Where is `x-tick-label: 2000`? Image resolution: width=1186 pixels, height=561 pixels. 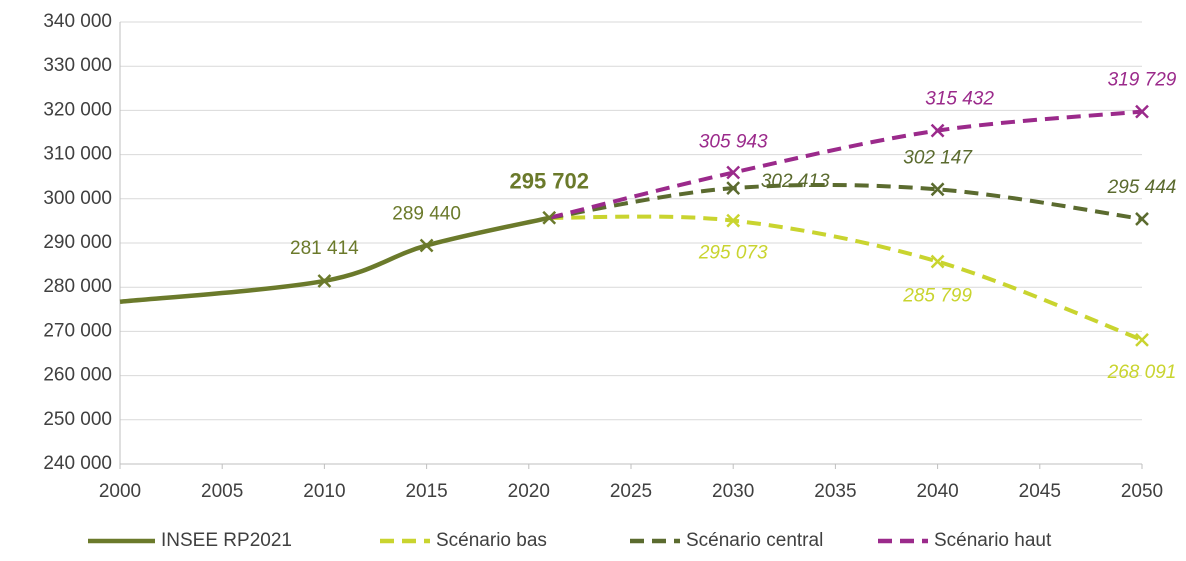
x-tick-label: 2000 is located at coordinates (120, 491).